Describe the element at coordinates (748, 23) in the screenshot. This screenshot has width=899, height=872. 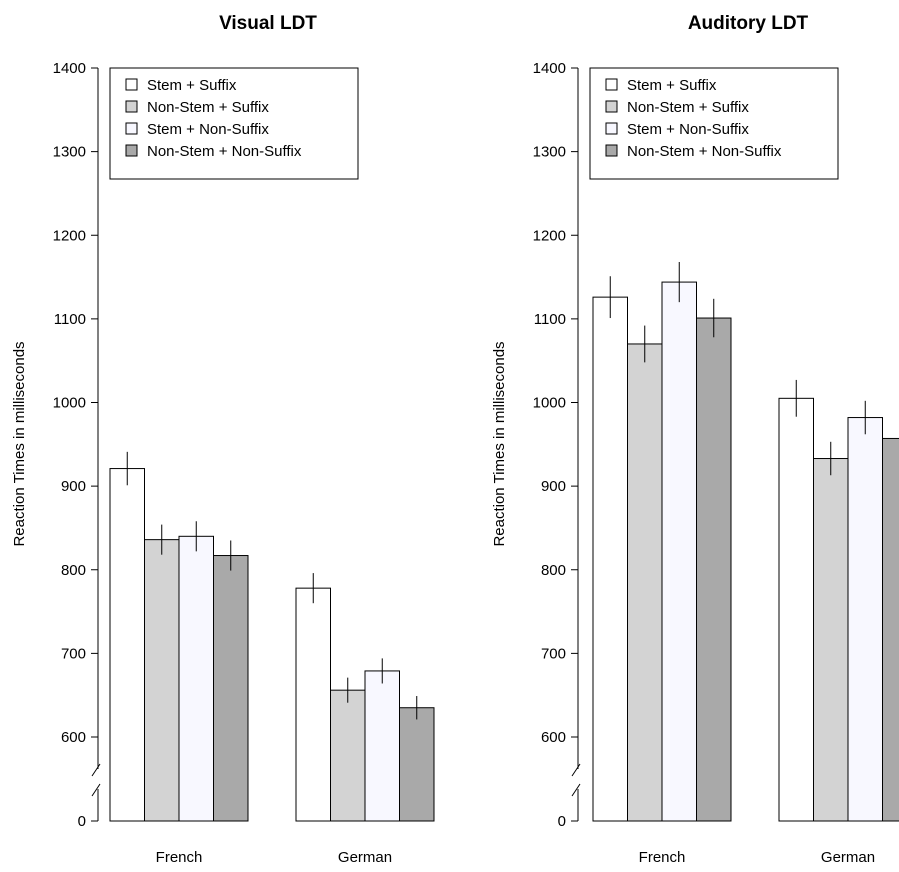
I see `chart-title: Auditory LDT` at that location.